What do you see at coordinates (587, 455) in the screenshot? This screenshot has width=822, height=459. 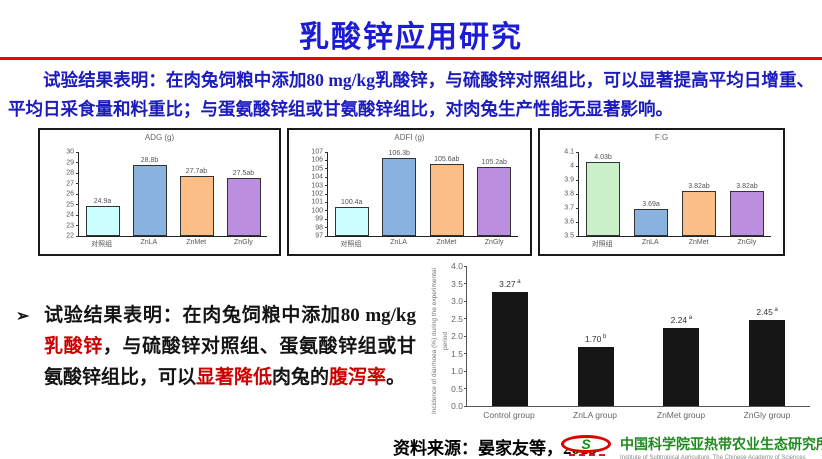 I see `logo-dash-icon` at bounding box center [587, 455].